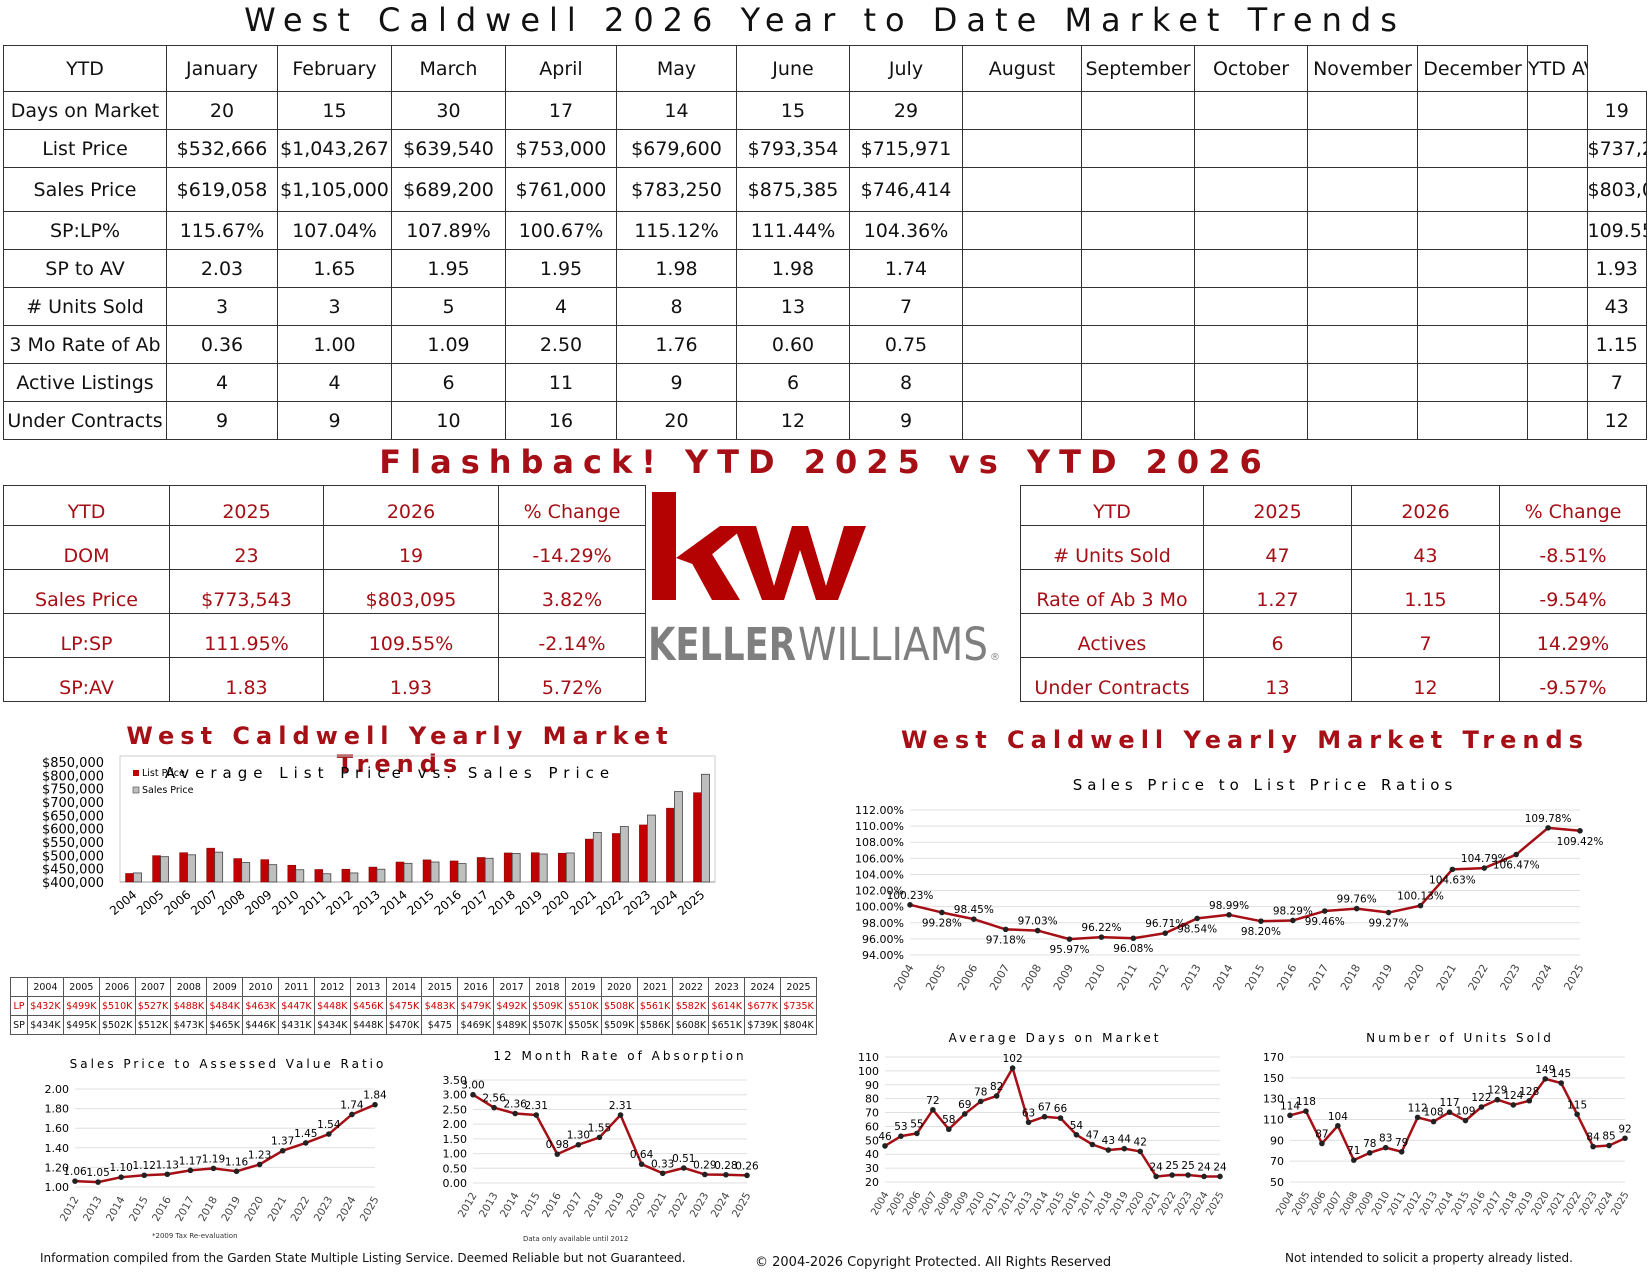 The height and width of the screenshot is (1275, 1650). I want to click on y-tick-label: $850,000, so click(73, 763).